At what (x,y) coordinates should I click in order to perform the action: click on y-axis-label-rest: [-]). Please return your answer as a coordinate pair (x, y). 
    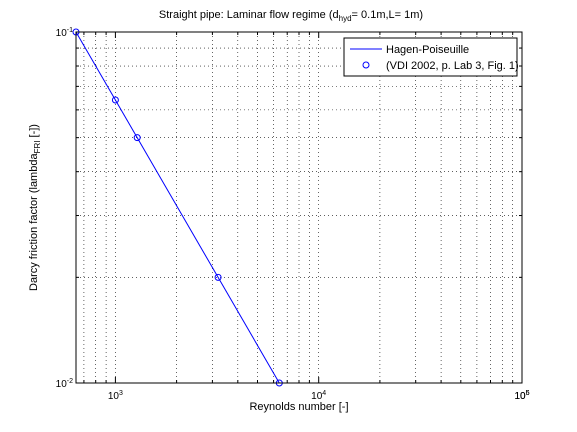
    Looking at the image, I should click on (34, 132).